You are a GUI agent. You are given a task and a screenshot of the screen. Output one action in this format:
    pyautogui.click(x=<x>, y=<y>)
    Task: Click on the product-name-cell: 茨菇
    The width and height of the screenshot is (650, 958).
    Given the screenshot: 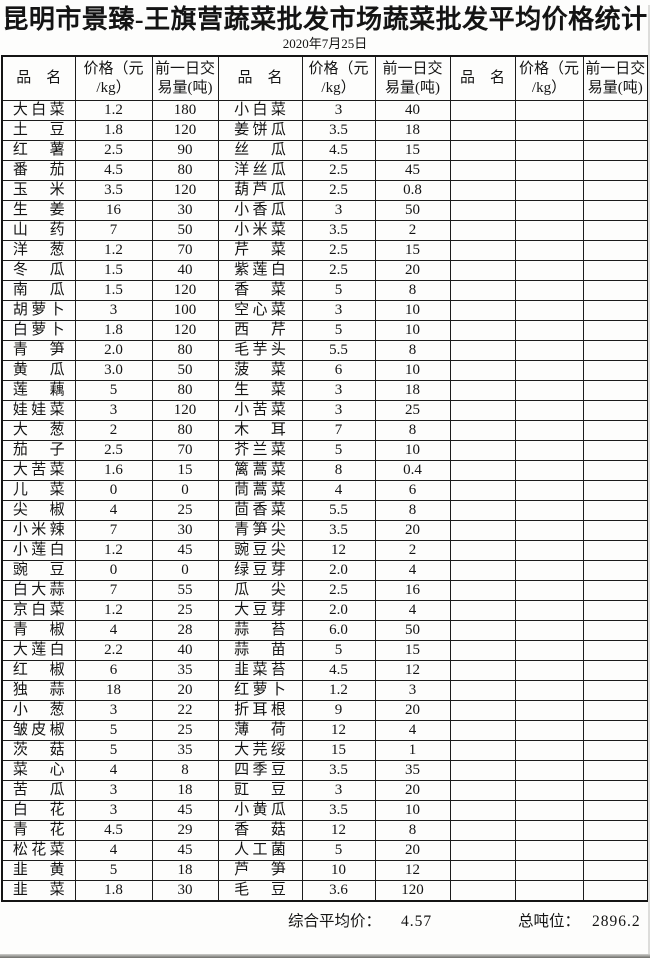 What is the action you would take?
    pyautogui.click(x=38, y=750)
    